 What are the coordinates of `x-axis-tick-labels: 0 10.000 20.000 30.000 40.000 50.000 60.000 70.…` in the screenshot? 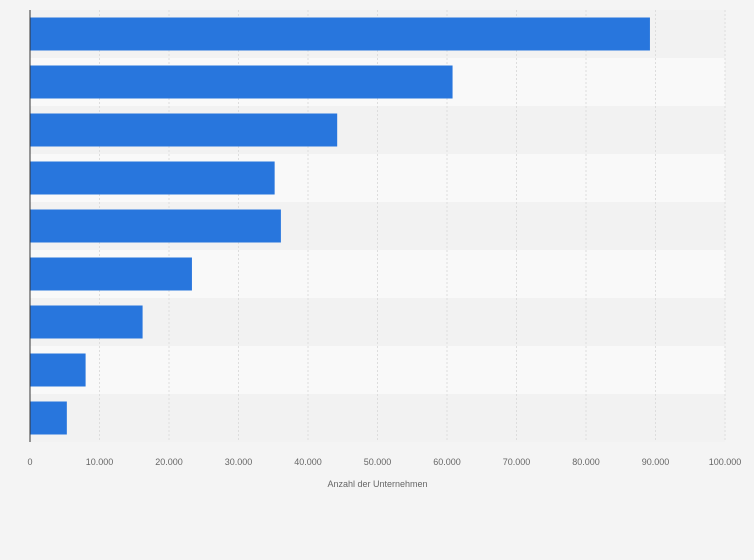 It's located at (384, 462).